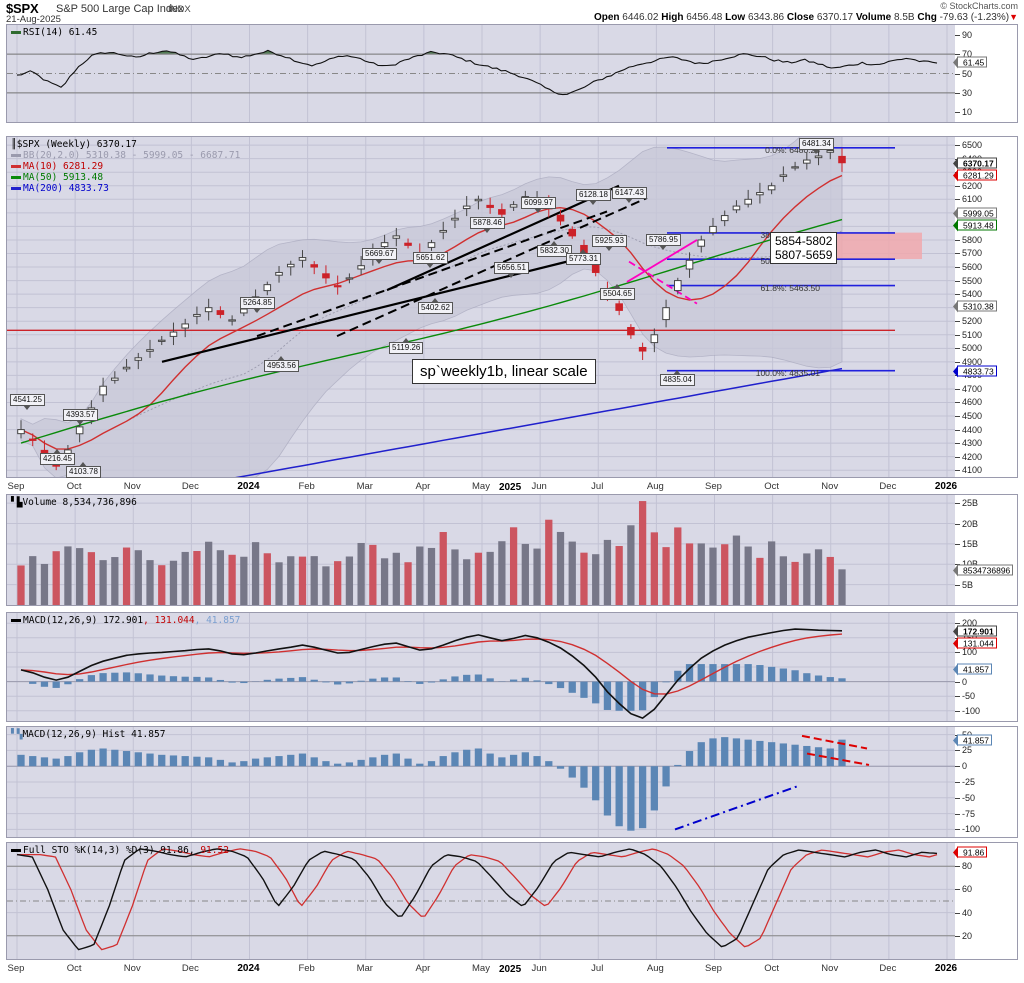 This screenshot has width=1024, height=983. Describe the element at coordinates (430, 260) in the screenshot. I see `price-callout: 5651.62` at that location.